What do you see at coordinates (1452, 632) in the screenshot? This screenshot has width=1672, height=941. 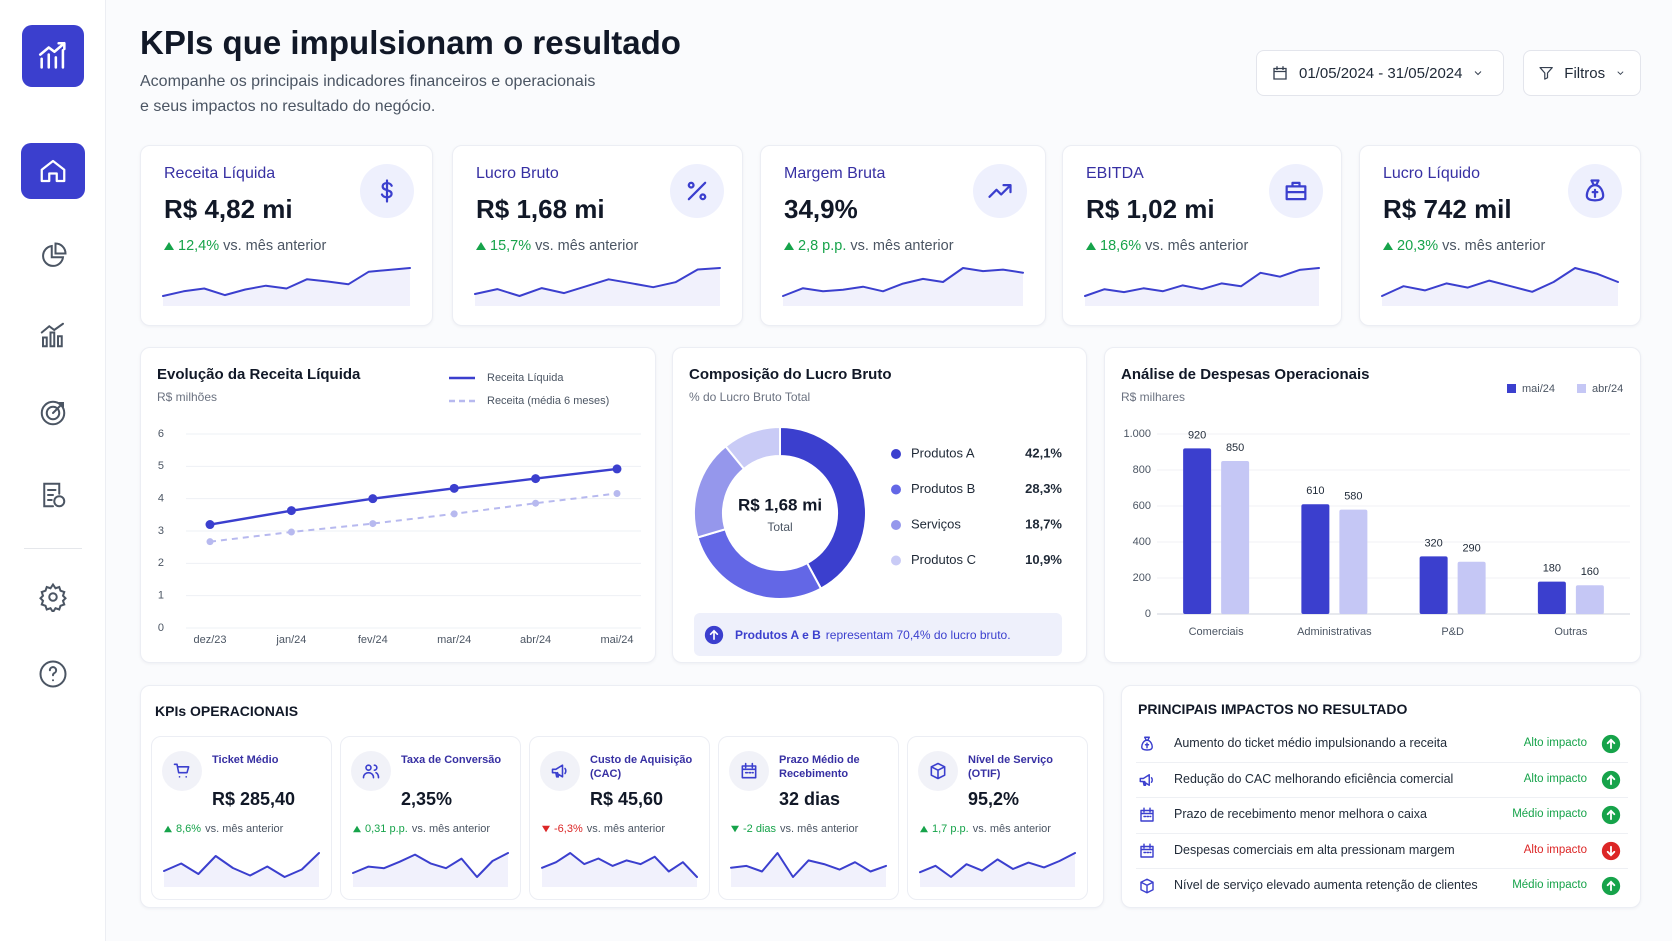 I see `x-tick-label: P&D` at bounding box center [1452, 632].